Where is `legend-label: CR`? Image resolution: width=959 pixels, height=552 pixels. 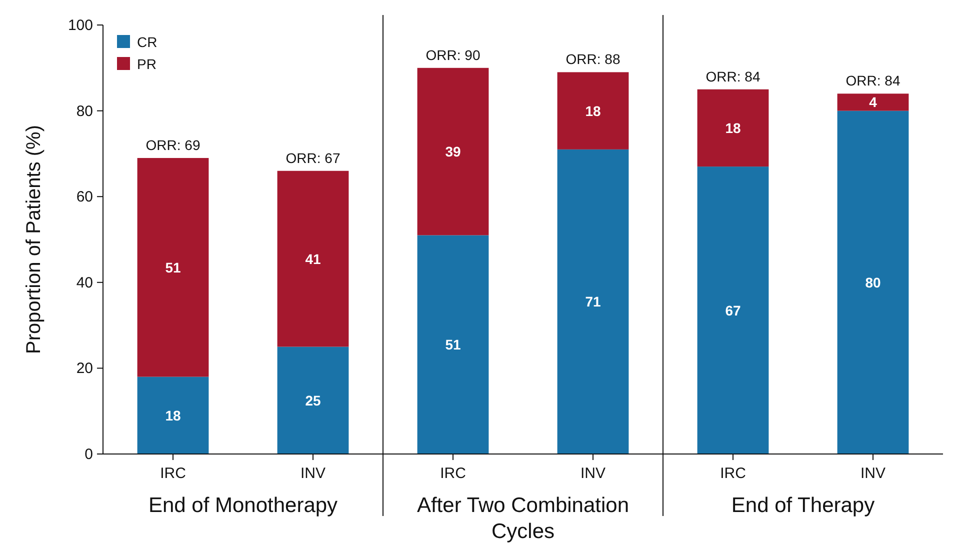 legend-label: CR is located at coordinates (147, 42).